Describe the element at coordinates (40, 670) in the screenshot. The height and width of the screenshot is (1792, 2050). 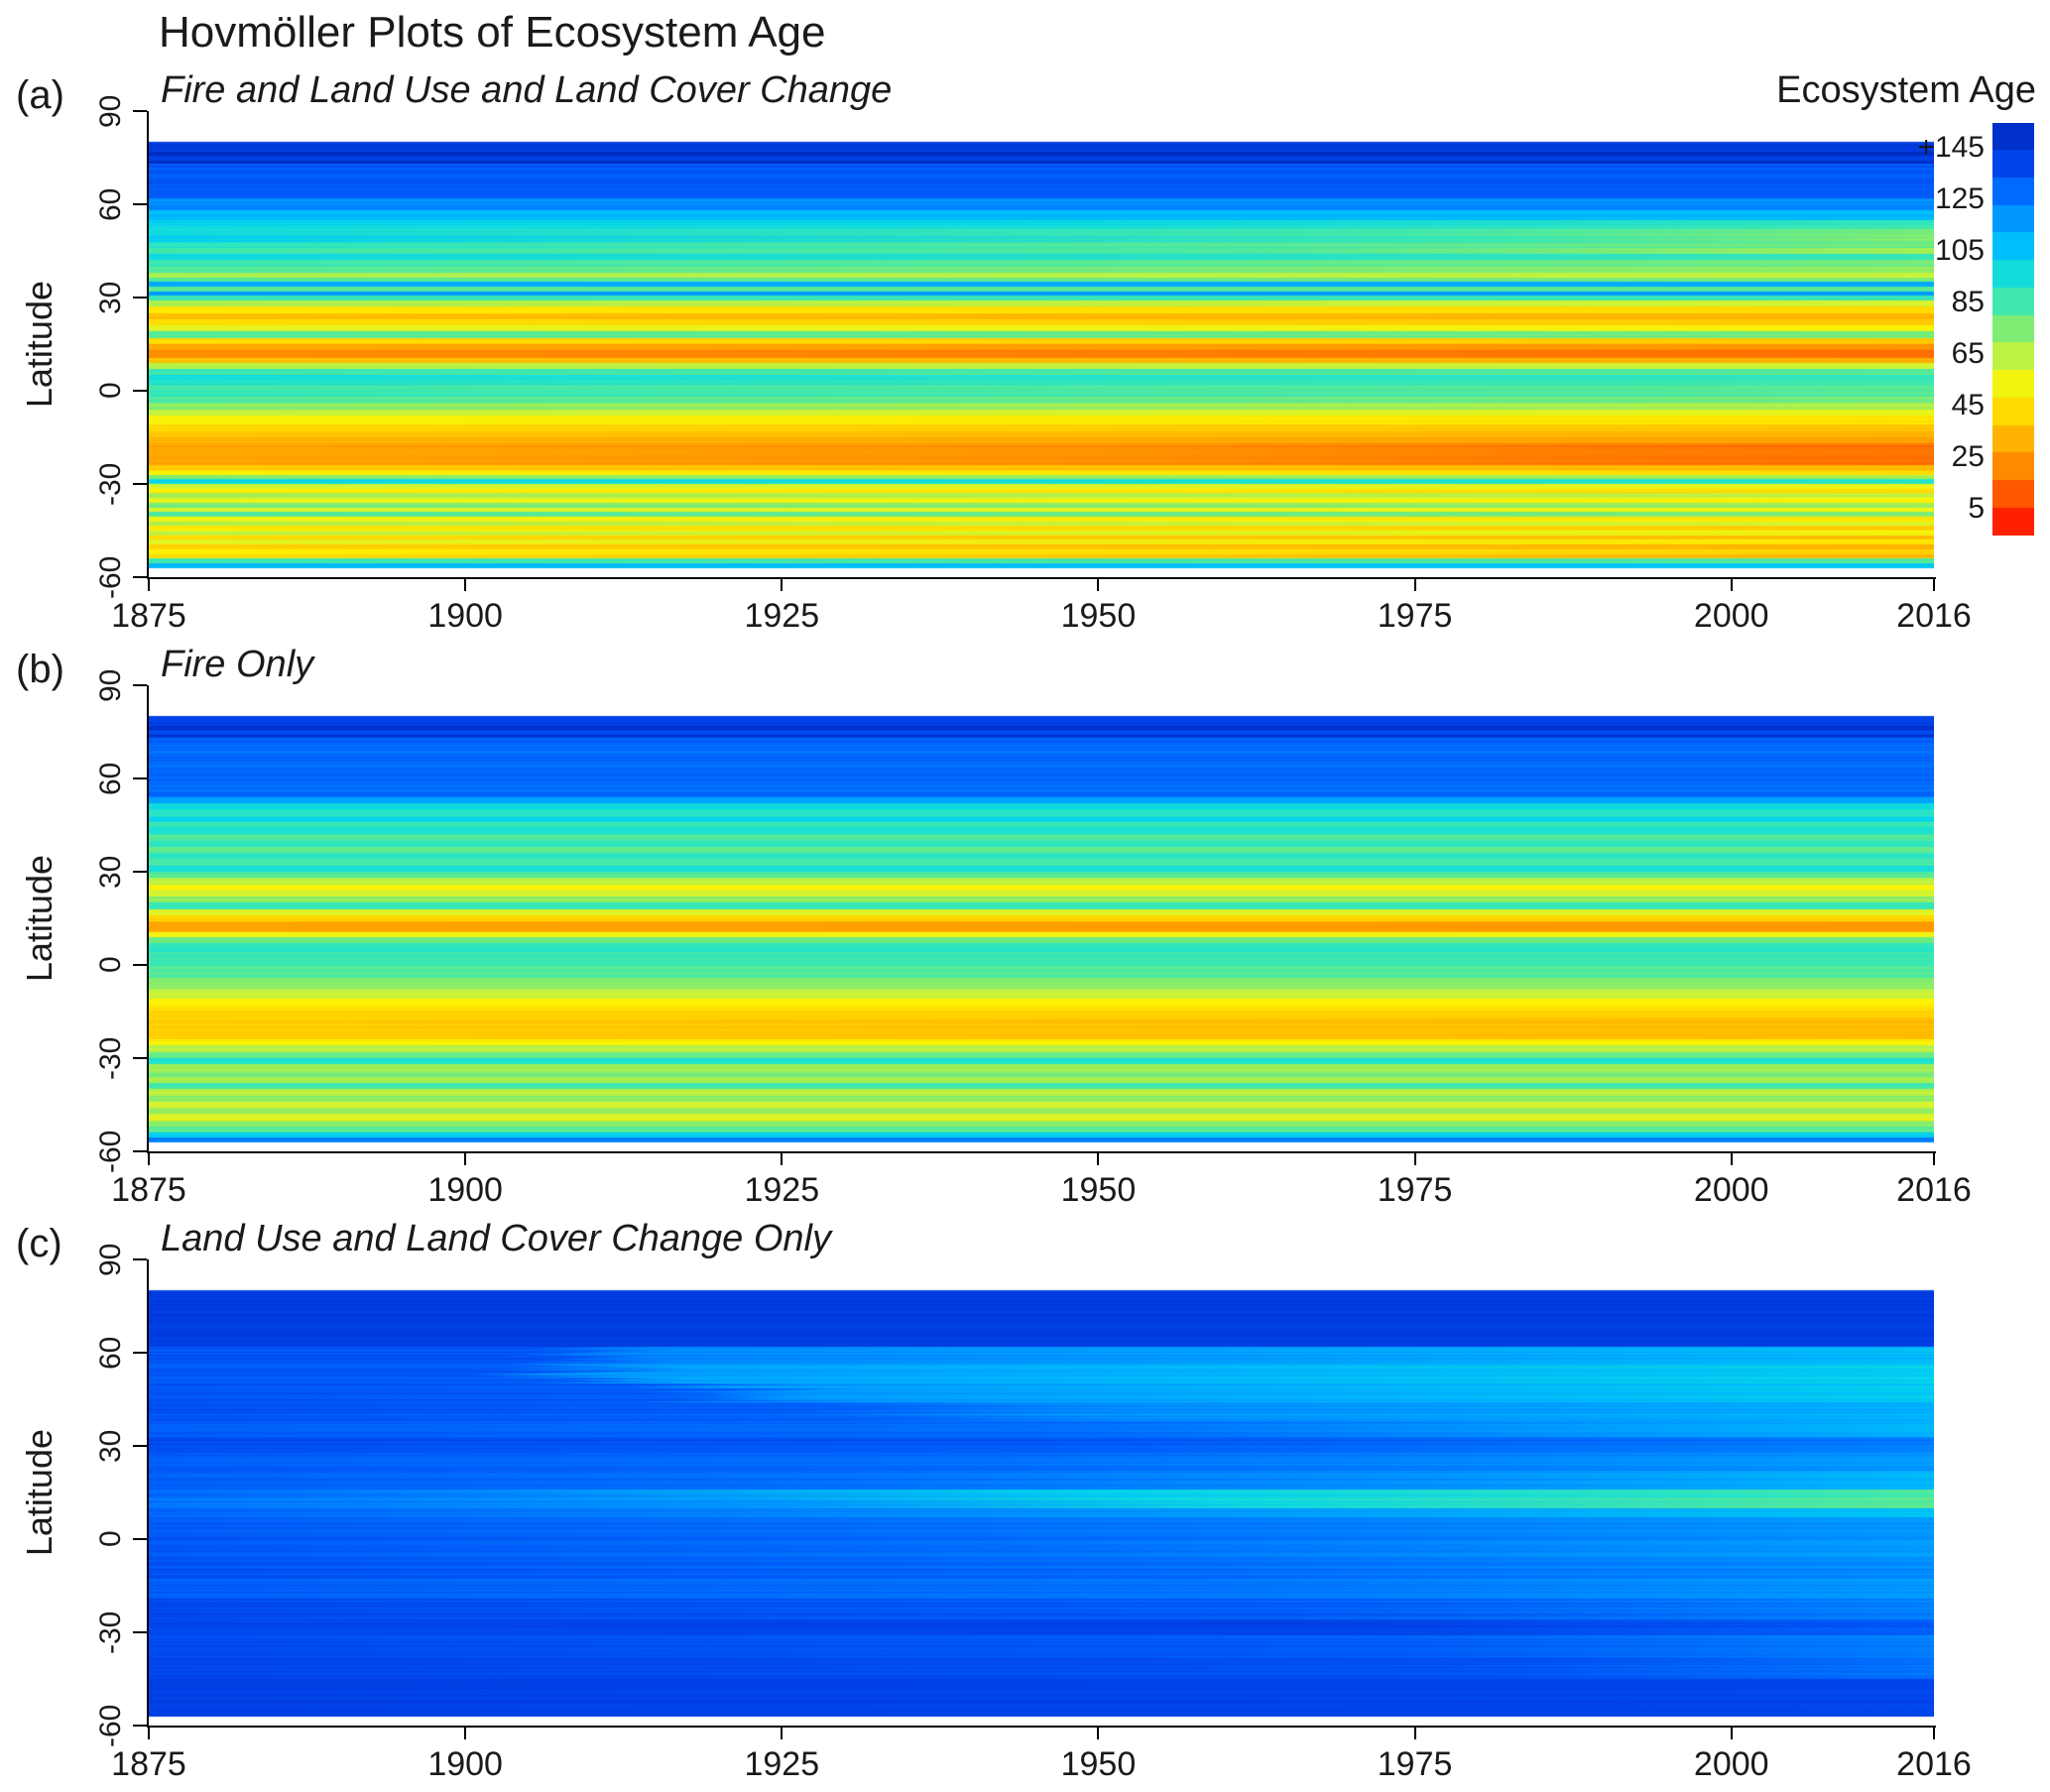
I see `panel-b-label: (b)` at that location.